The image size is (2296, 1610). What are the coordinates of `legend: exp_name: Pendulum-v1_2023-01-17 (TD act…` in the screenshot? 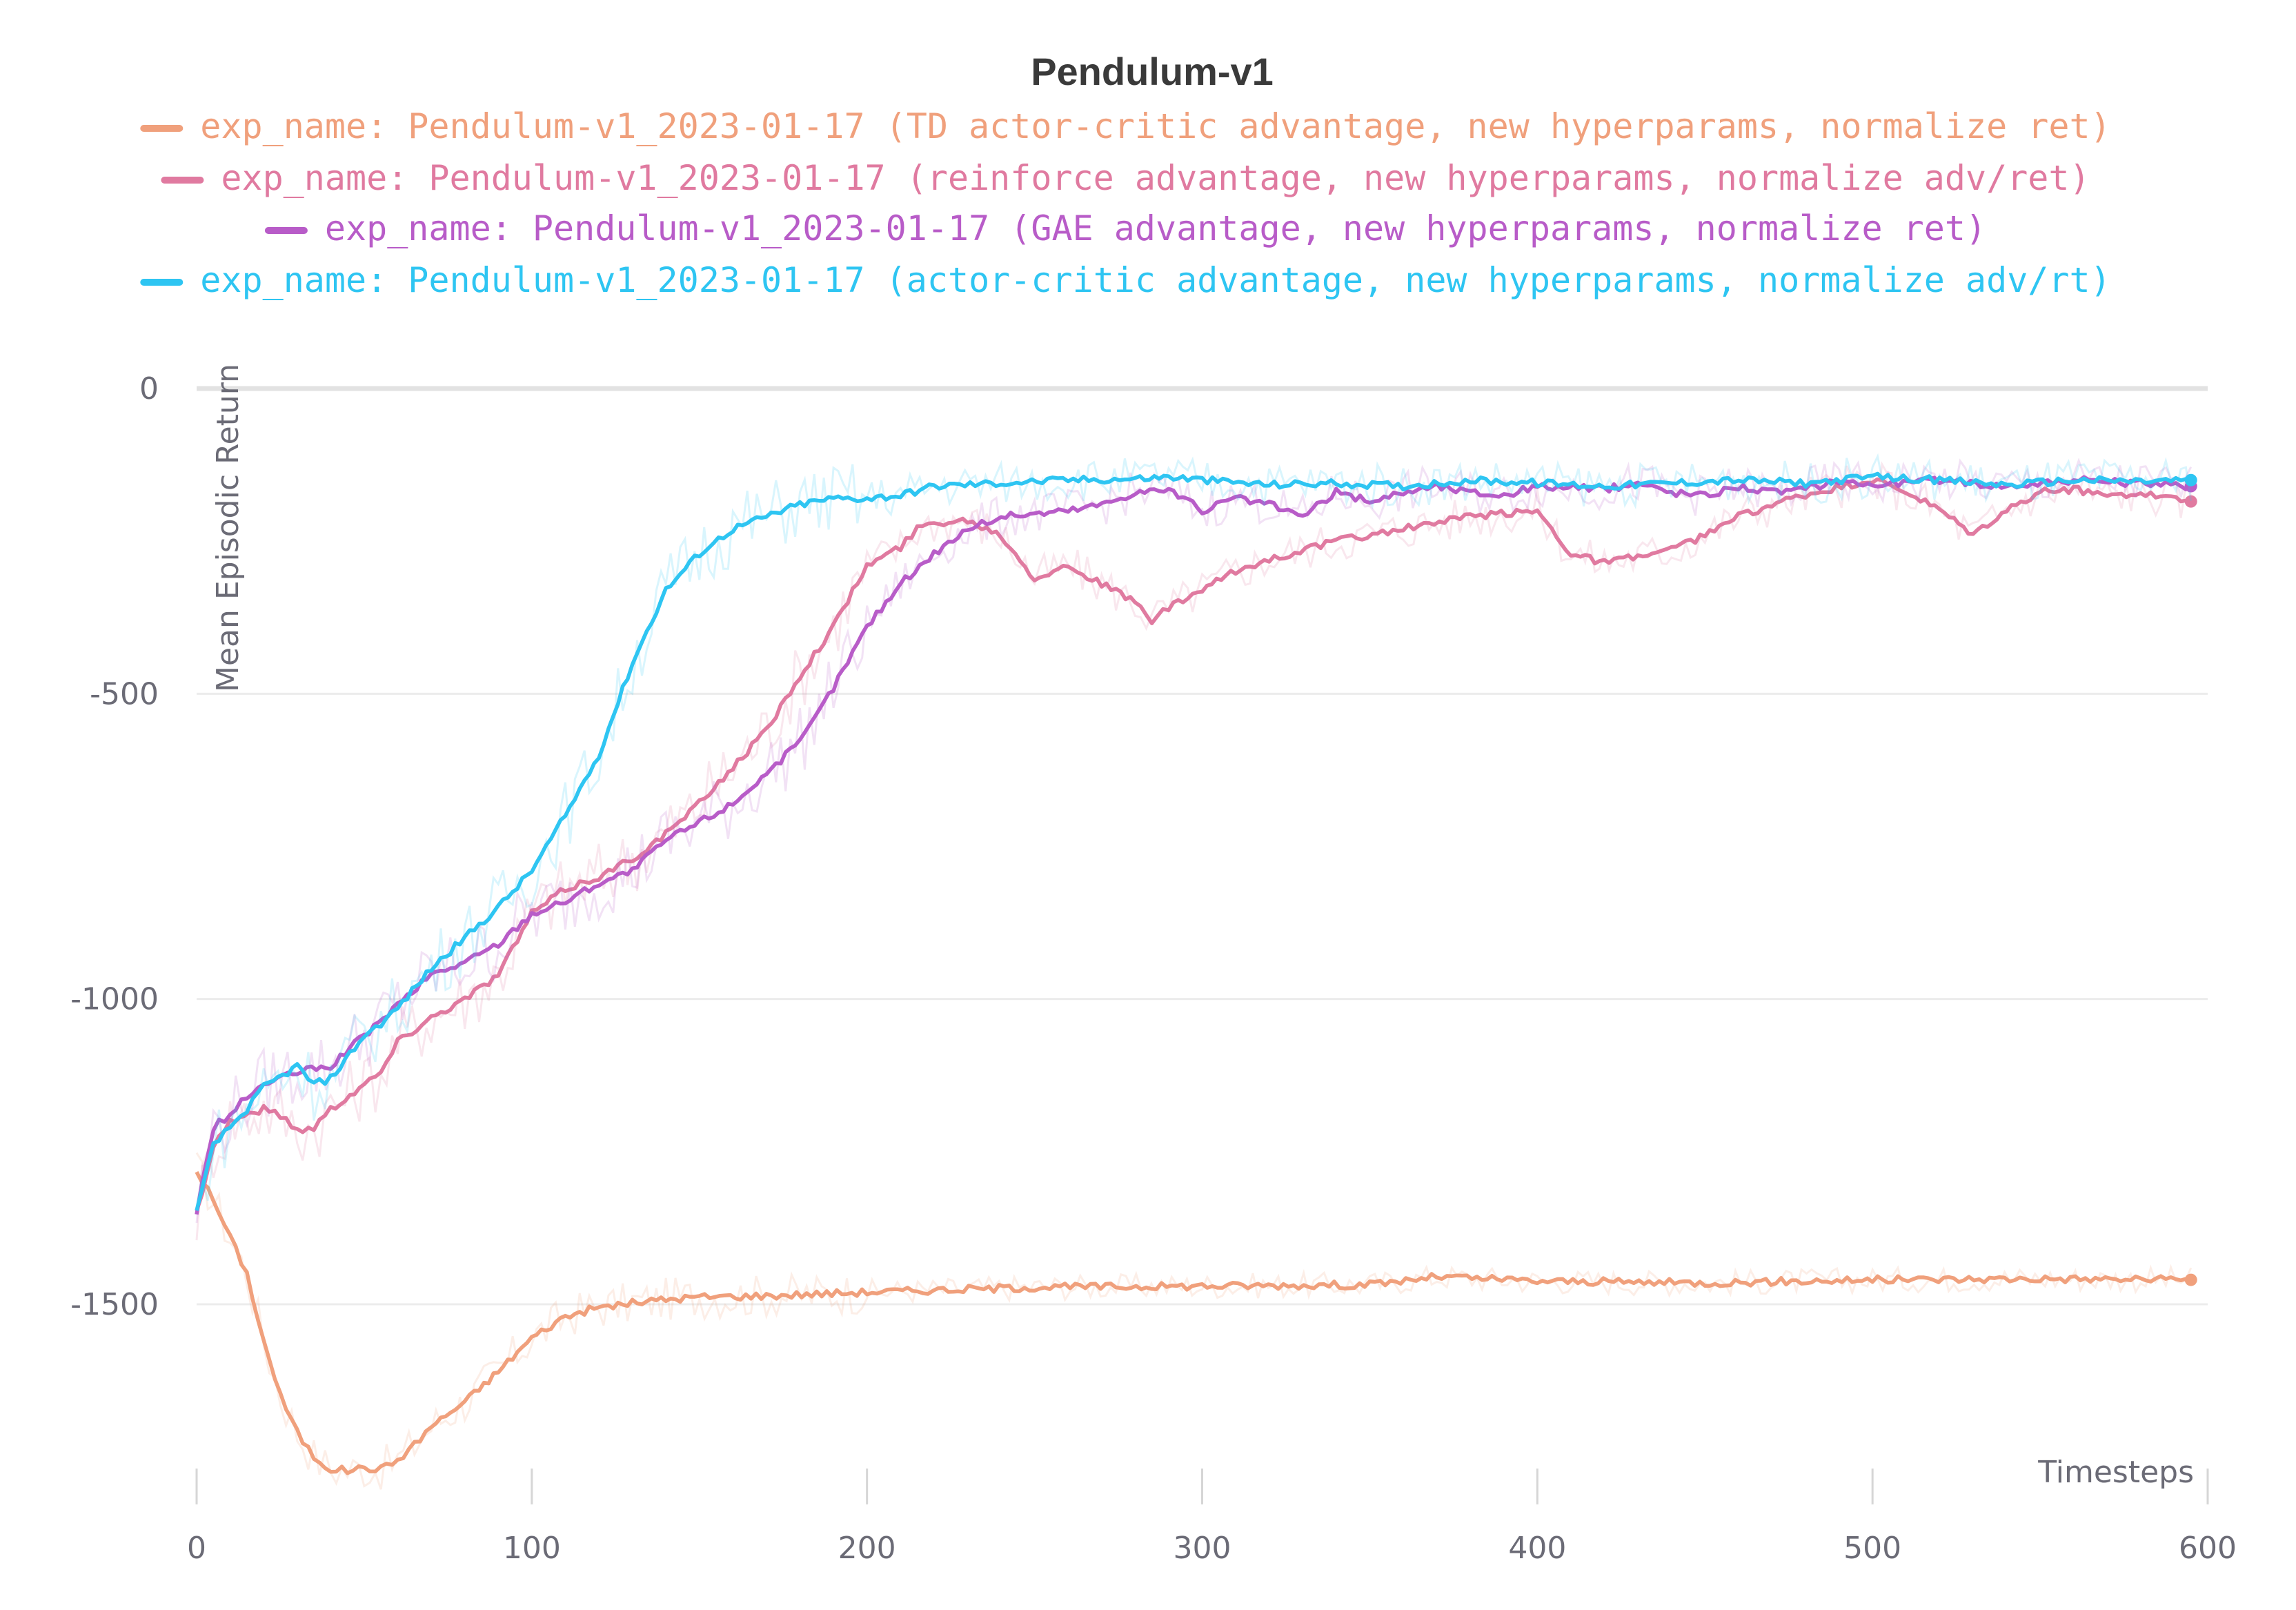 It's located at (1126, 203).